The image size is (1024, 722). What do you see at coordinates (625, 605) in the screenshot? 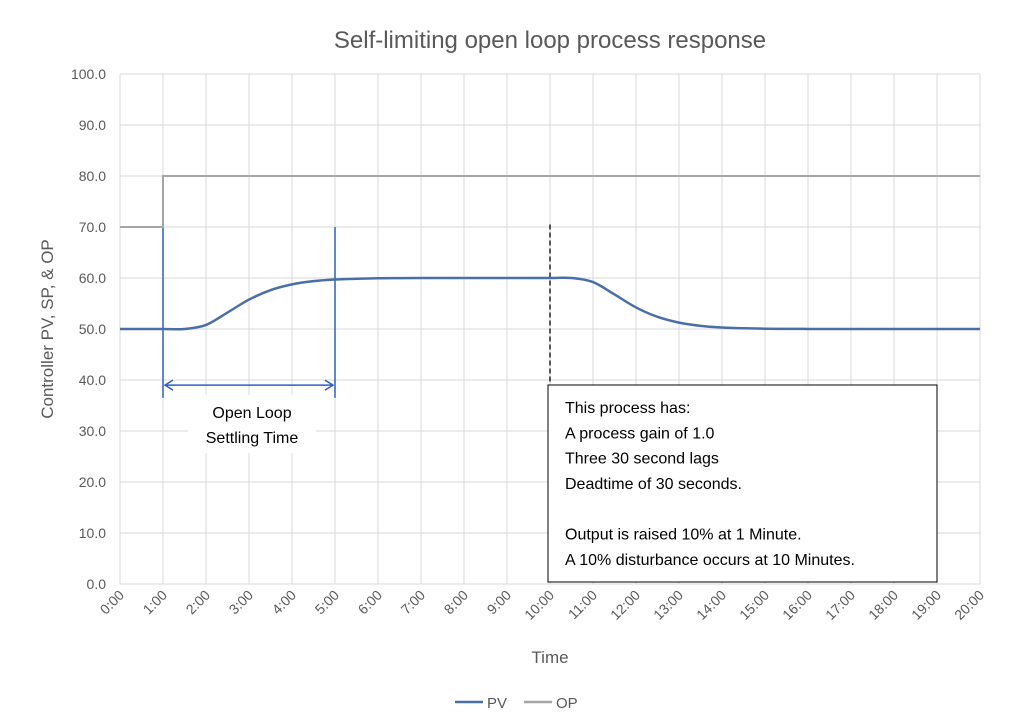
I see `x-tick-label: 12:00` at bounding box center [625, 605].